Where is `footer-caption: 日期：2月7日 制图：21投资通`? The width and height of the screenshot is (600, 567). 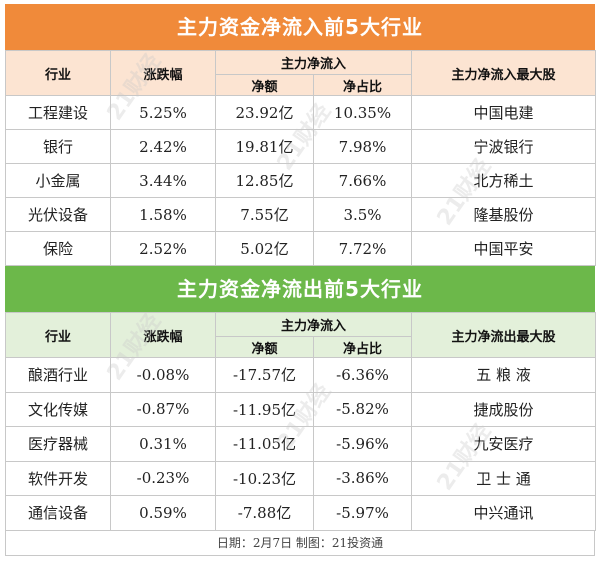
footer-caption: 日期：2月7日 制图：21投资通 is located at coordinates (300, 543).